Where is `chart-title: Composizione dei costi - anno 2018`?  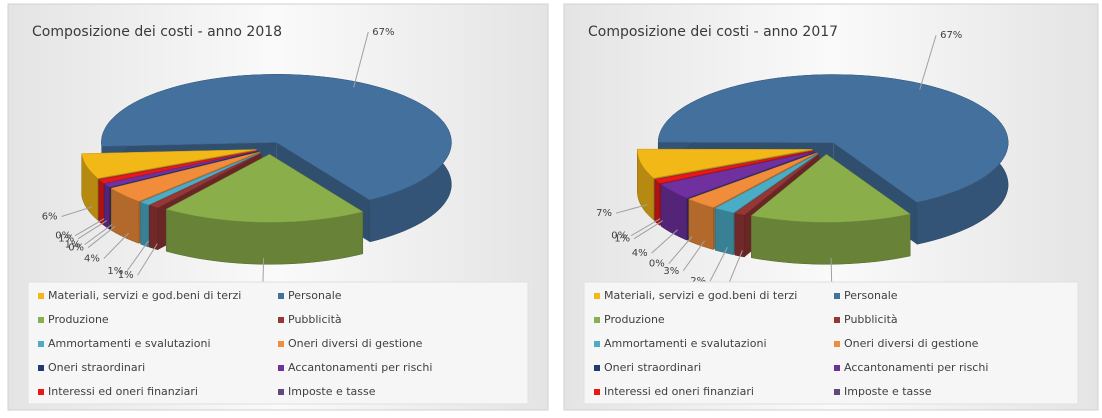 chart-title: Composizione dei costi - anno 2018 is located at coordinates (157, 32).